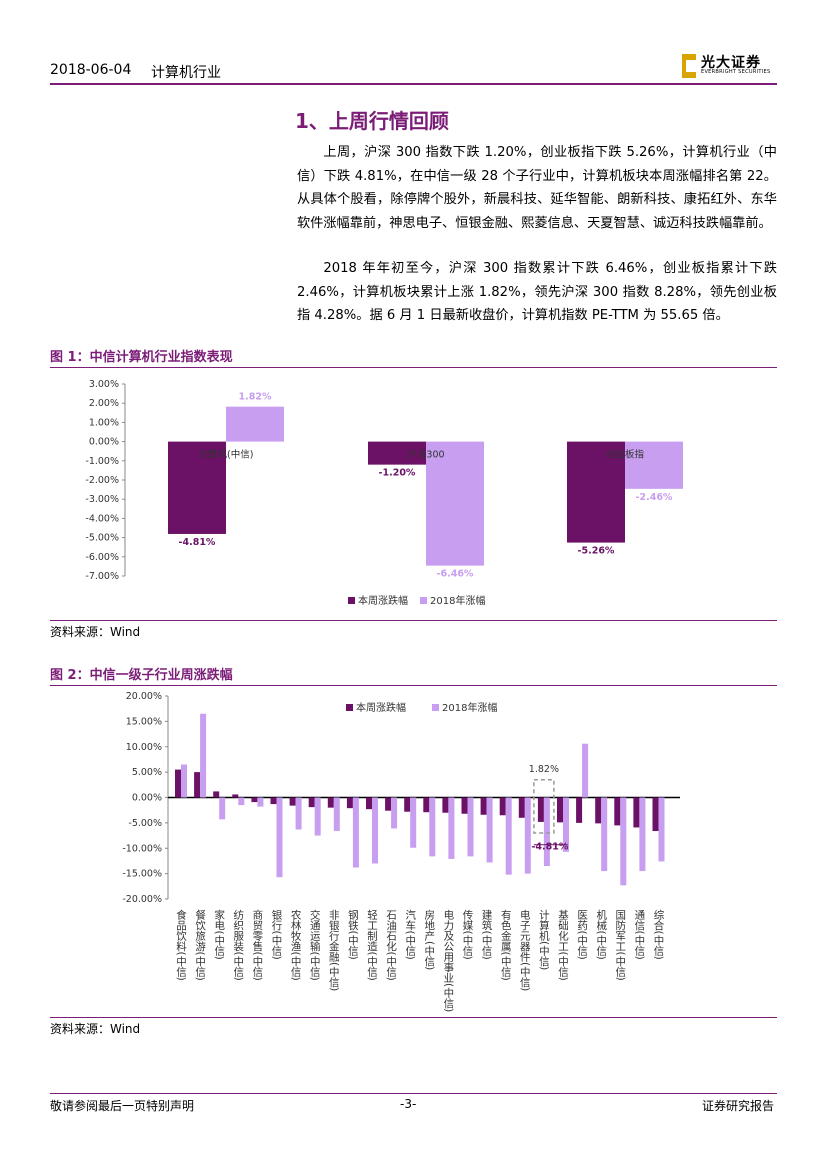 This screenshot has width=827, height=1169. Describe the element at coordinates (255, 397) in the screenshot. I see `data-label: 1.82%` at that location.